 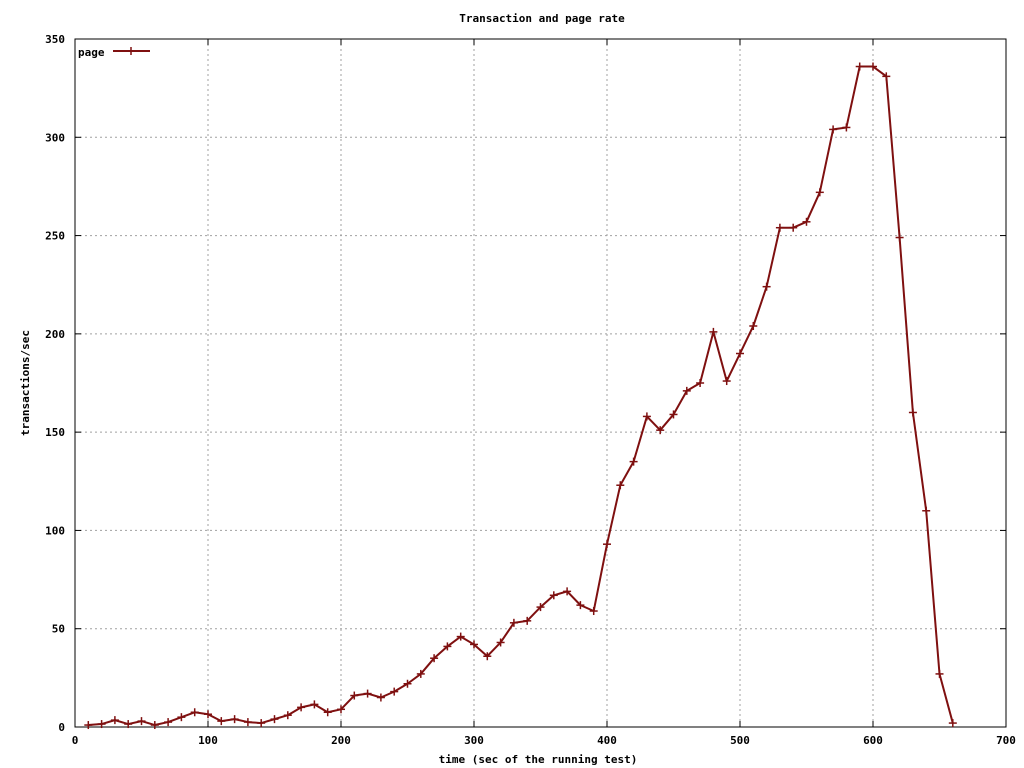 I want to click on x-tick-label: 200, so click(x=341, y=740).